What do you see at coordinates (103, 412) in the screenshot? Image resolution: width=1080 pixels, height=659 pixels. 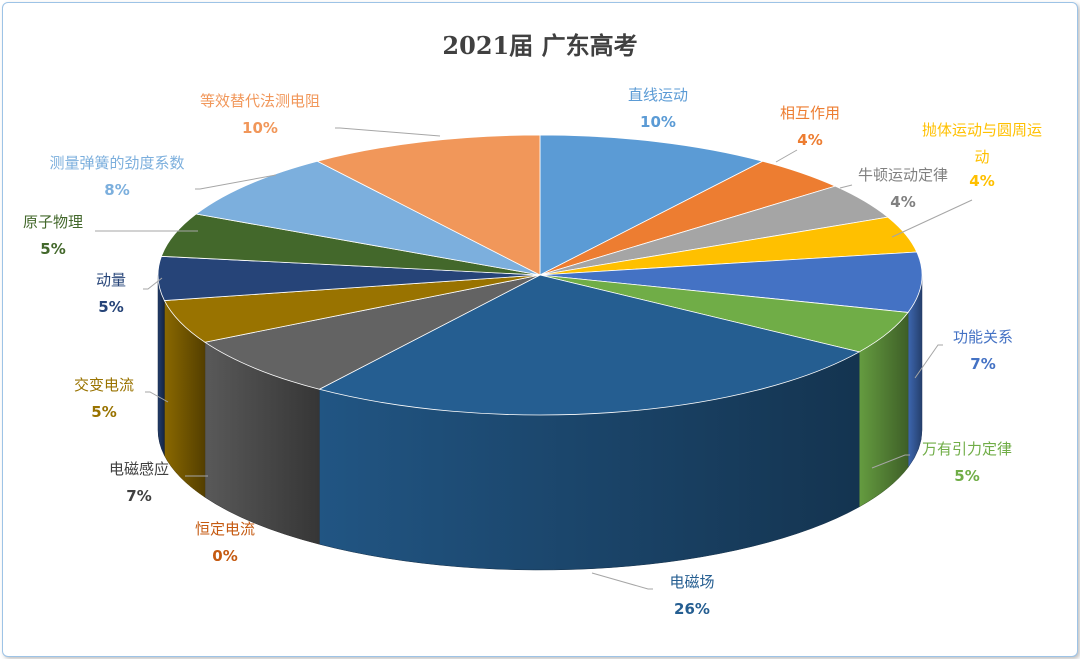 I see `data-label-value-slice-9: 5%` at bounding box center [103, 412].